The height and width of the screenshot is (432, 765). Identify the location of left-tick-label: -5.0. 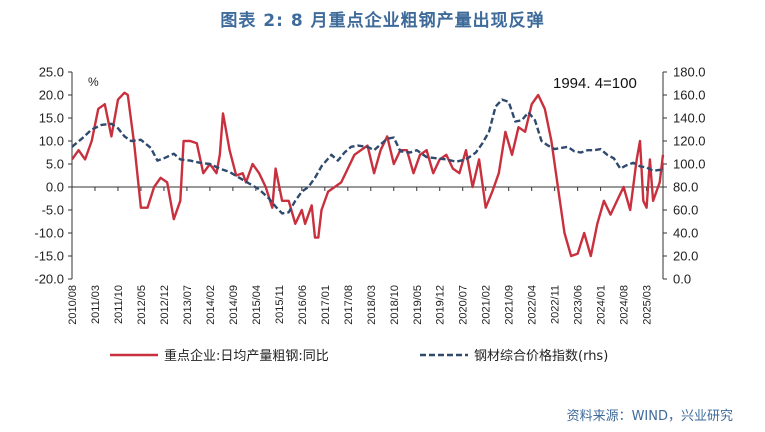
(53, 210).